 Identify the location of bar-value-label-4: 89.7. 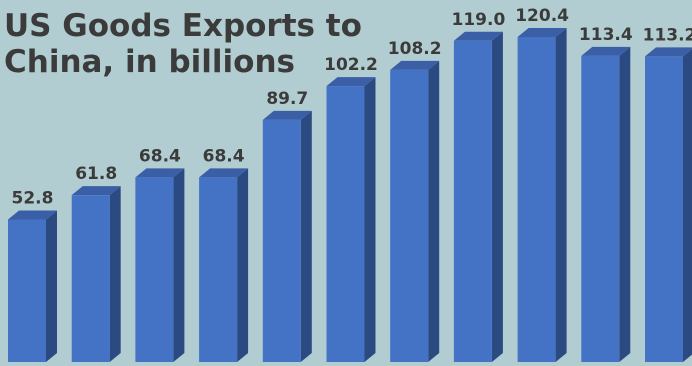
(287, 99).